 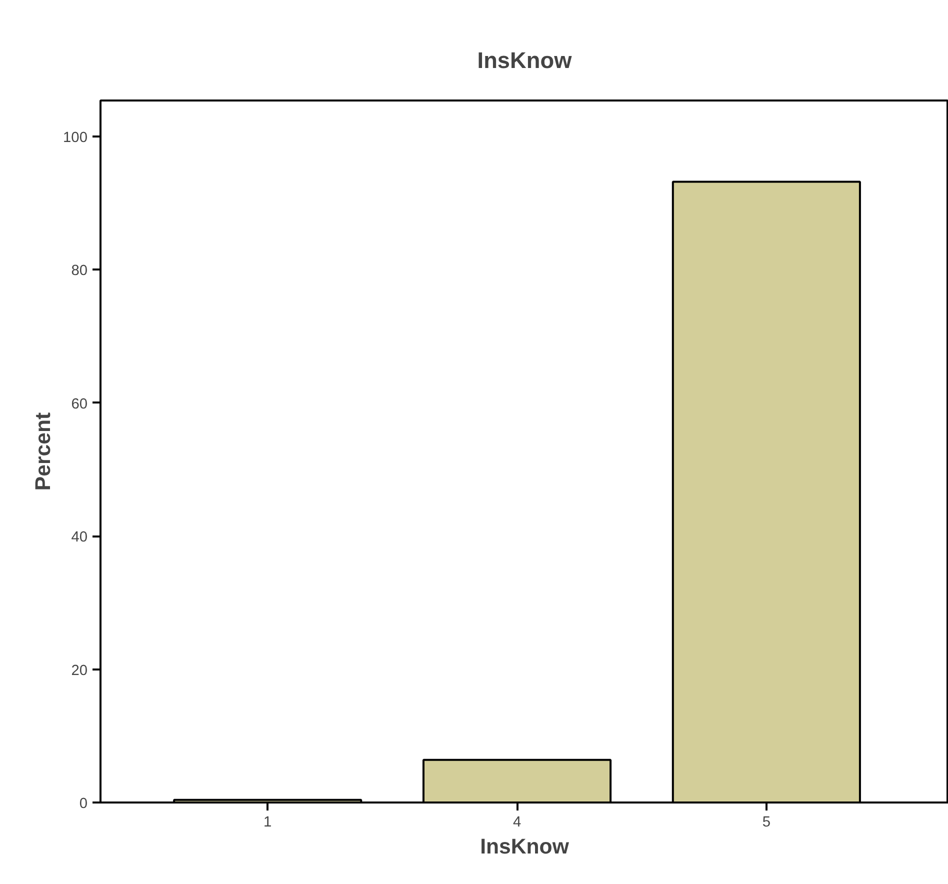 What do you see at coordinates (524, 60) in the screenshot?
I see `chart-title: InsKnow` at bounding box center [524, 60].